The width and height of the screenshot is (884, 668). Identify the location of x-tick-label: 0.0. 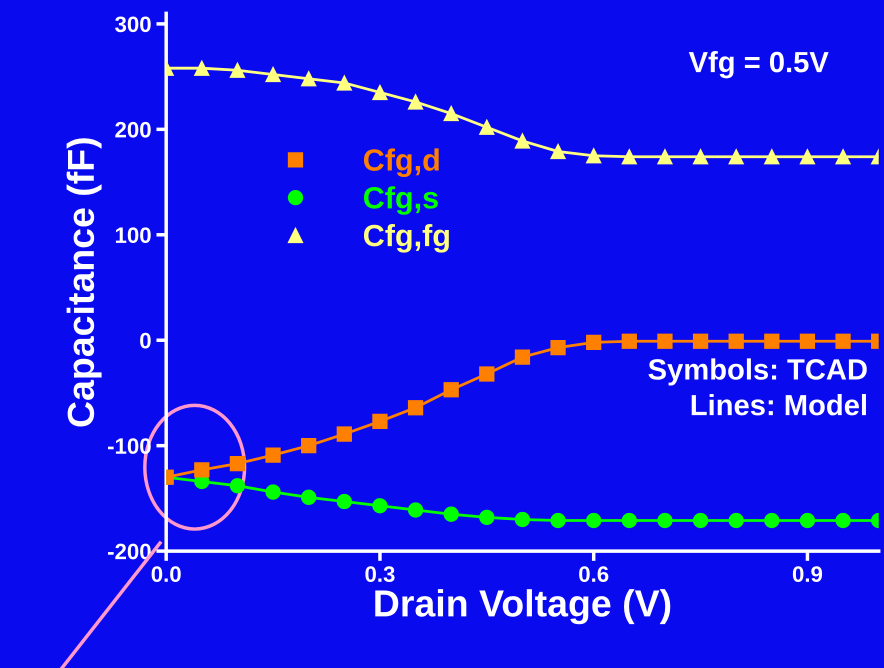
(166, 574).